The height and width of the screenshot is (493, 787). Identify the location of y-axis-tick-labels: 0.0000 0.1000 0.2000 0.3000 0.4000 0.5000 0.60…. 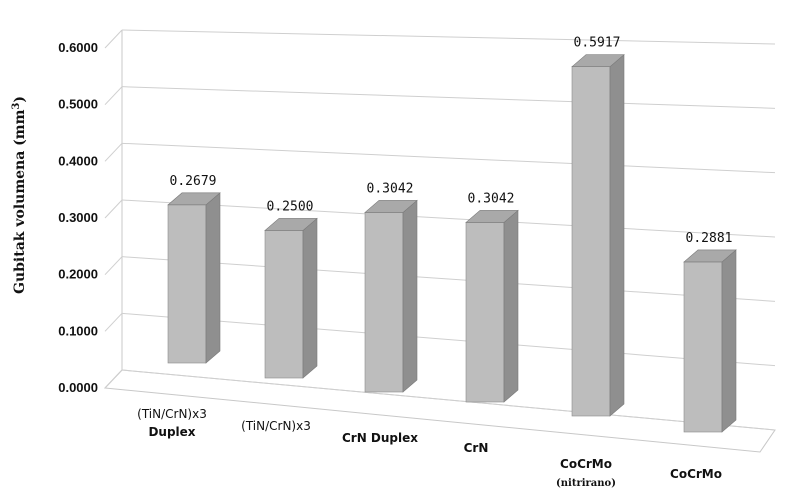
(78, 217).